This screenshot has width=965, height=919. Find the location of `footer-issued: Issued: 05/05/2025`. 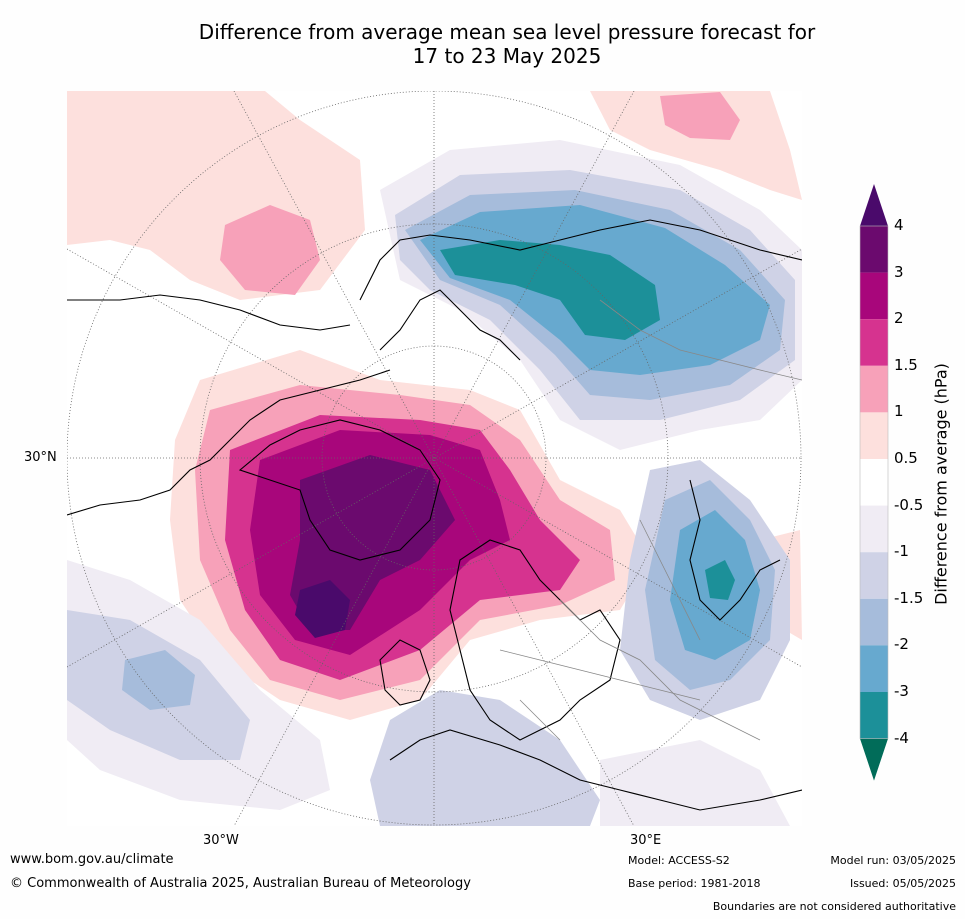

footer-issued: Issued: 05/05/2025 is located at coordinates (902, 883).